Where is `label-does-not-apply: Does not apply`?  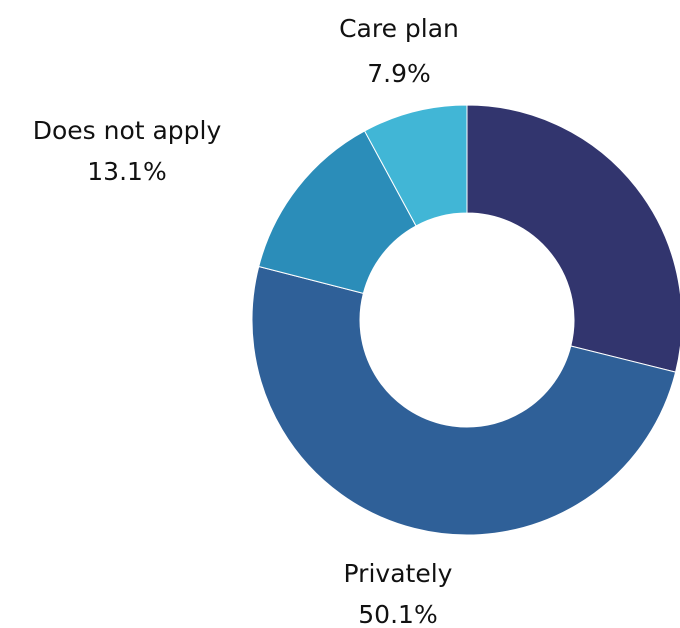
label-does-not-apply: Does not apply is located at coordinates (127, 130).